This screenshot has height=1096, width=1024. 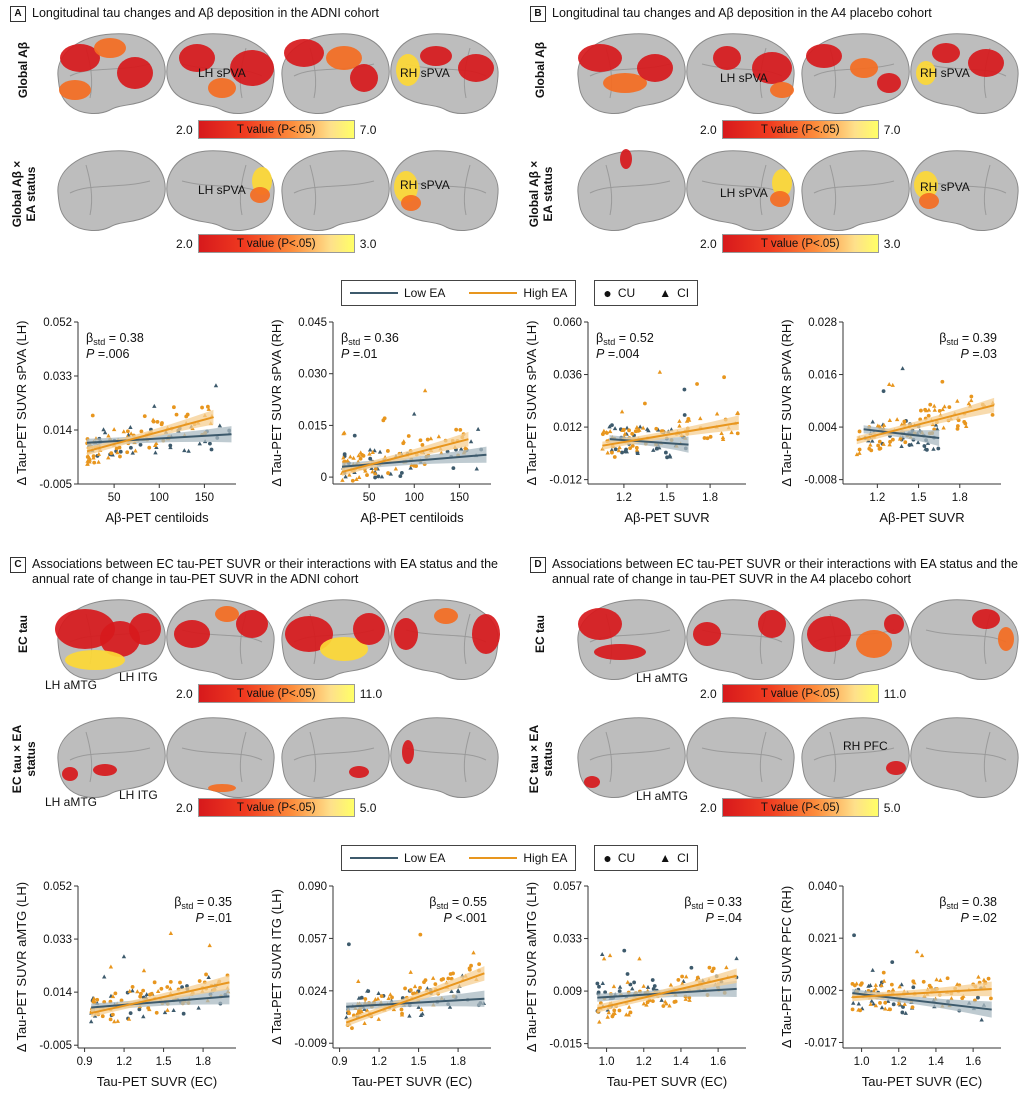 What do you see at coordinates (459, 498) in the screenshot?
I see `x-tick-label: 150` at bounding box center [459, 498].